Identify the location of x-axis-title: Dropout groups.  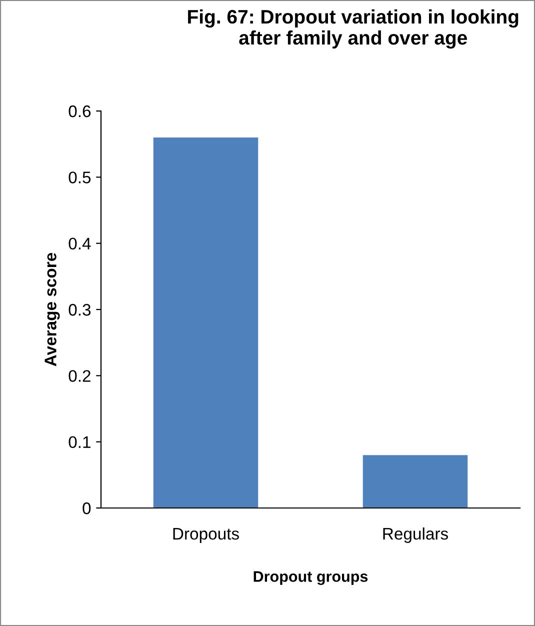
(311, 578).